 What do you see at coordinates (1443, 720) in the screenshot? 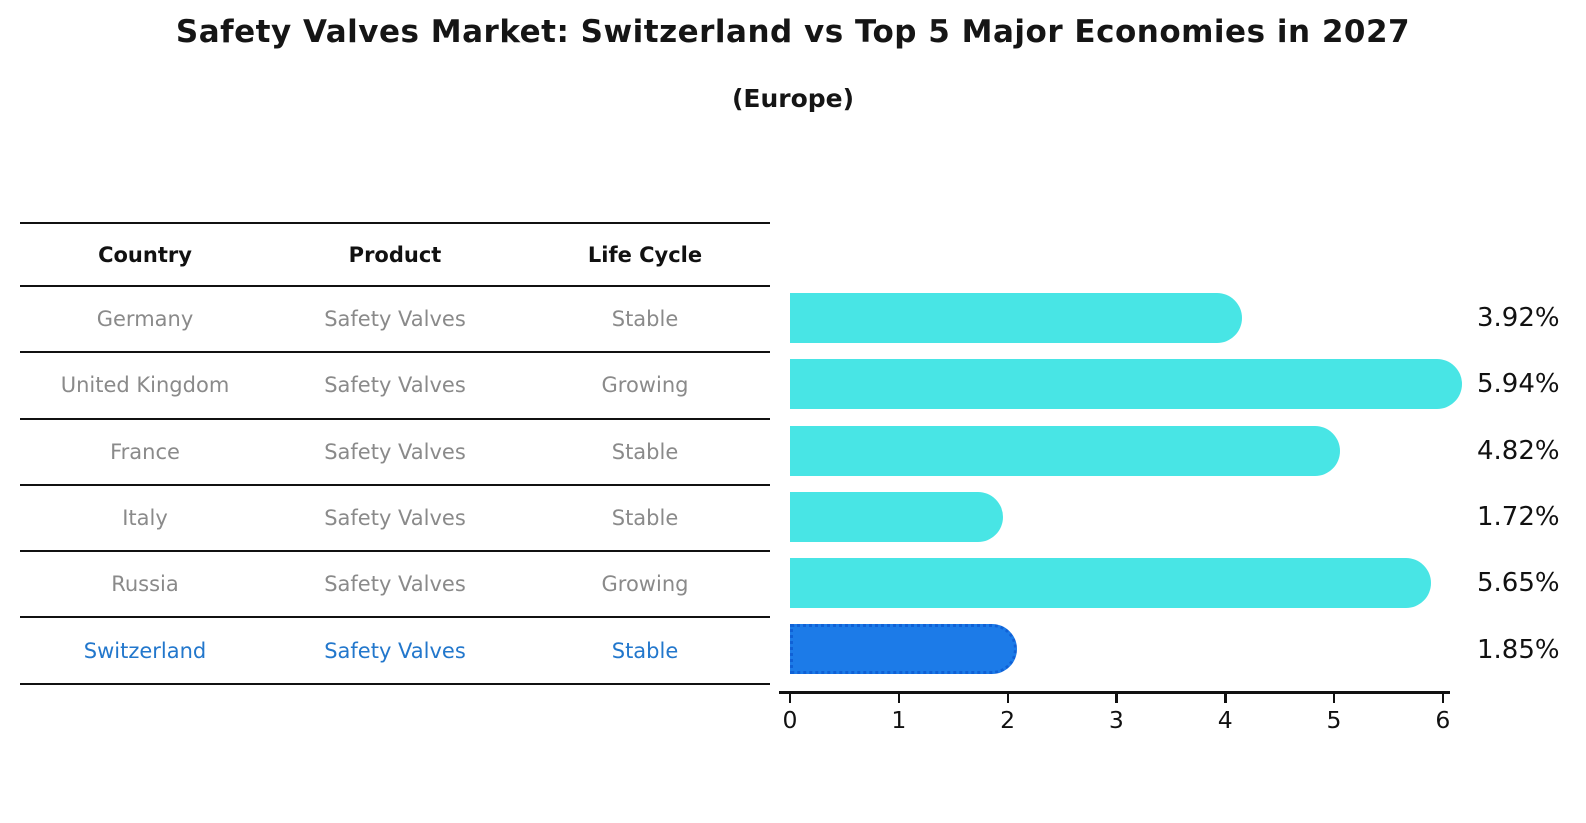
I see `x-tick-label: 6` at bounding box center [1443, 720].